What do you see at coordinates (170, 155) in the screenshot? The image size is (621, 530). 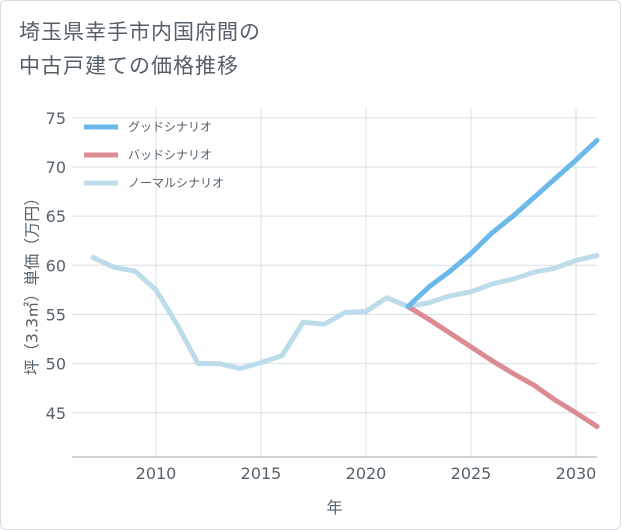 I see `legend-label: バッドシナリオ` at bounding box center [170, 155].